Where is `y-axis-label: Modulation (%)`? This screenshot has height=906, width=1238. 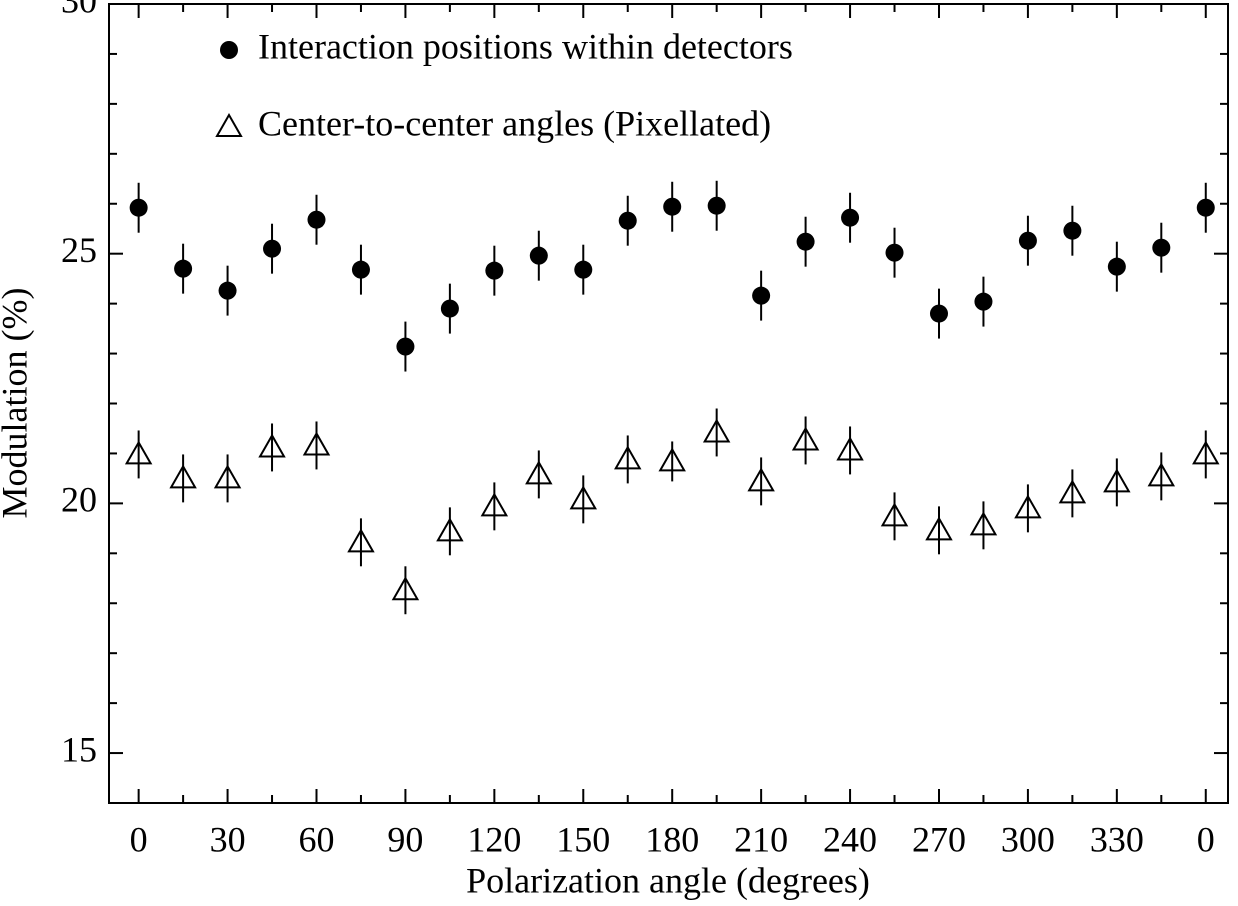
y-axis-label: Modulation (%) is located at coordinates (17, 403).